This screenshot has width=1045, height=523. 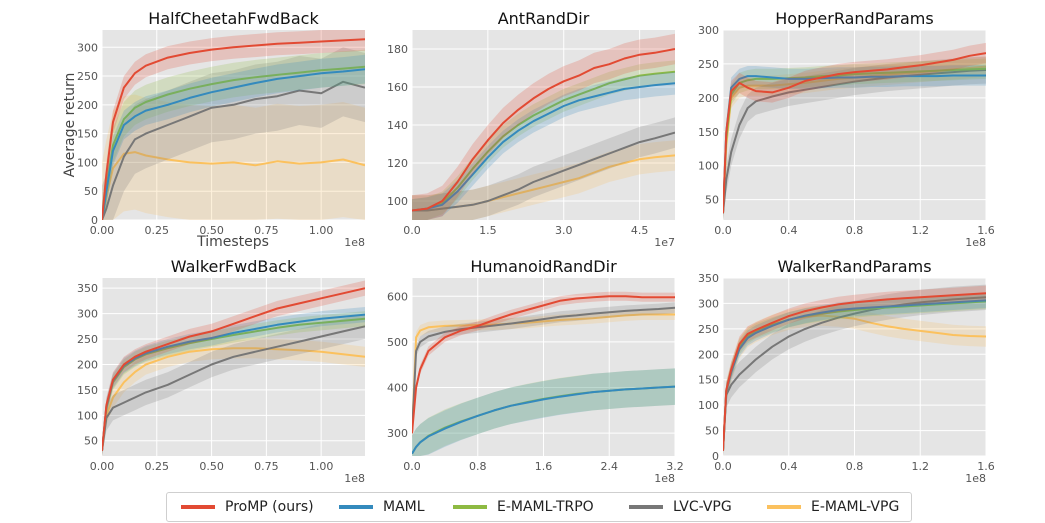 I want to click on legend-swatch-promp, so click(x=198, y=507).